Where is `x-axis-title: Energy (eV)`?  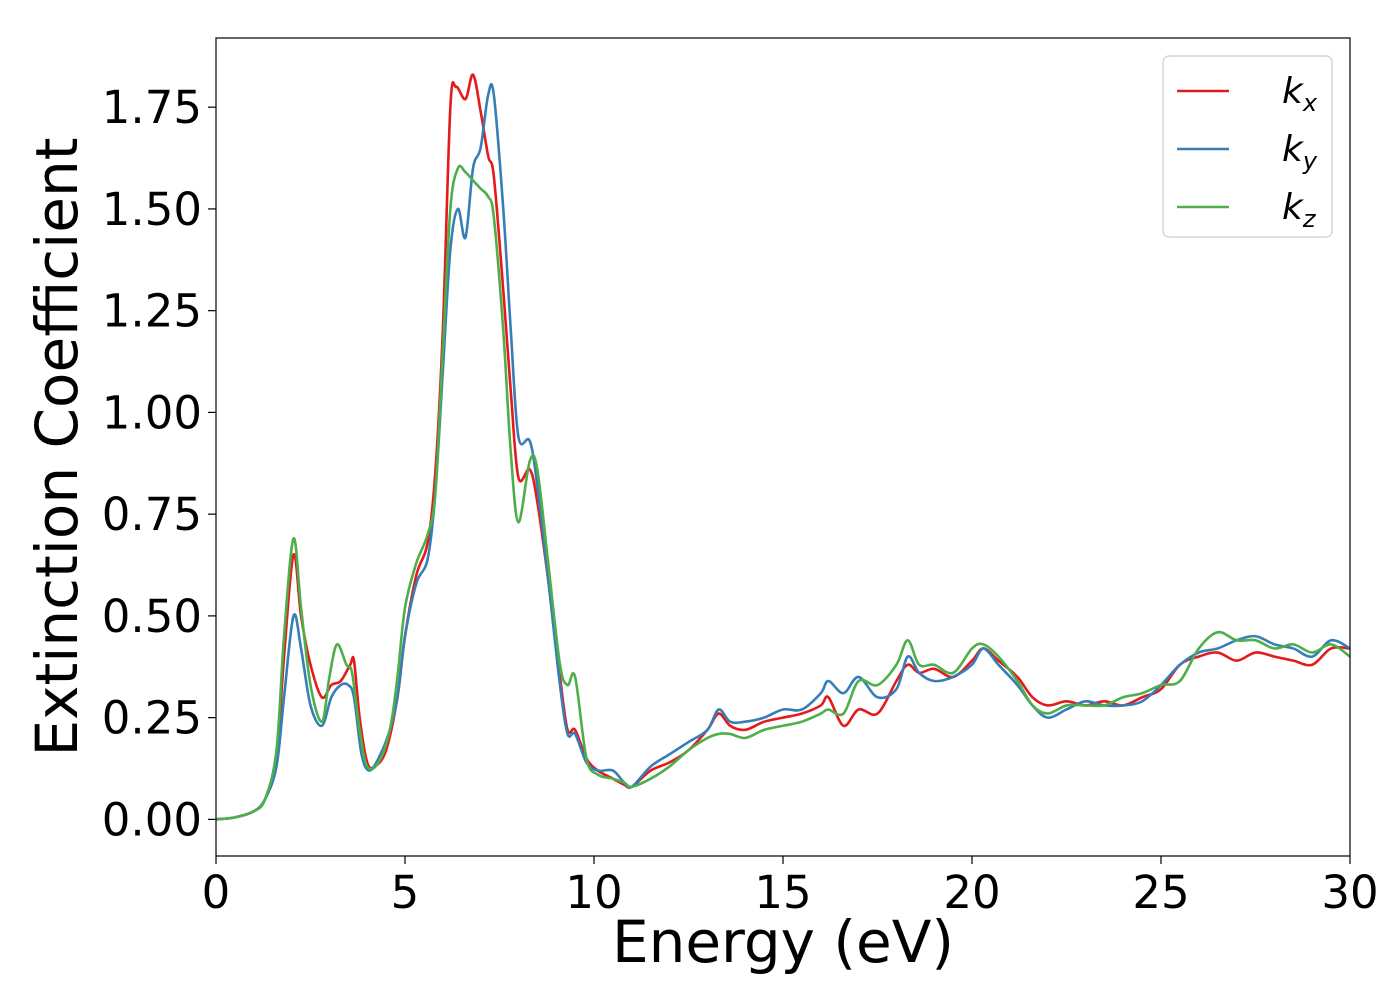 x-axis-title: Energy (eV) is located at coordinates (783, 942).